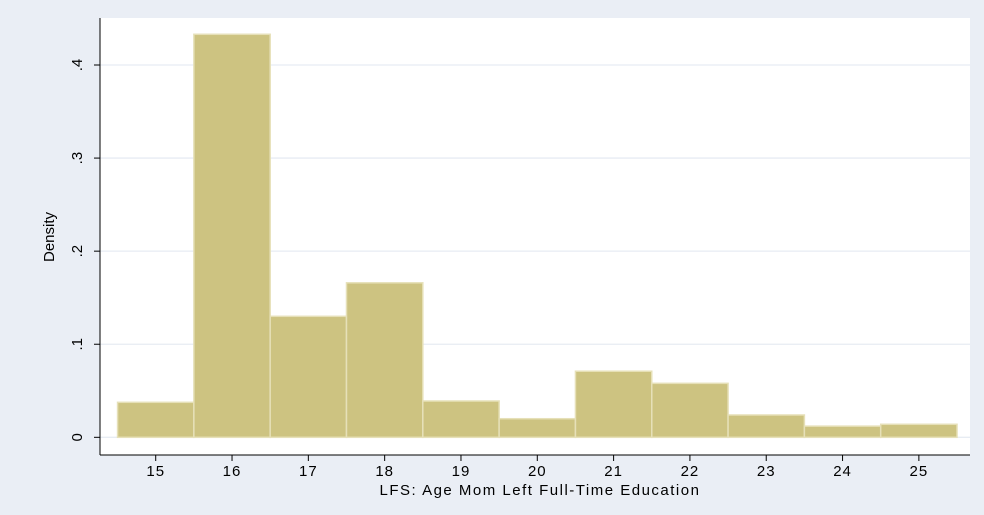 Image resolution: width=984 pixels, height=515 pixels. I want to click on y-axis-label: Density, so click(49, 236).